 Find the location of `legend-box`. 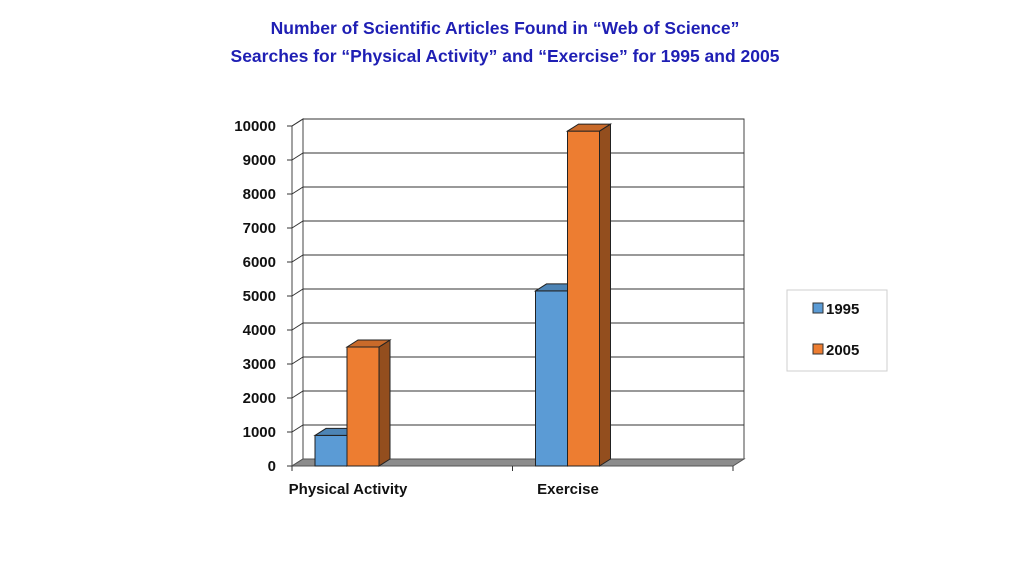

legend-box is located at coordinates (837, 330).